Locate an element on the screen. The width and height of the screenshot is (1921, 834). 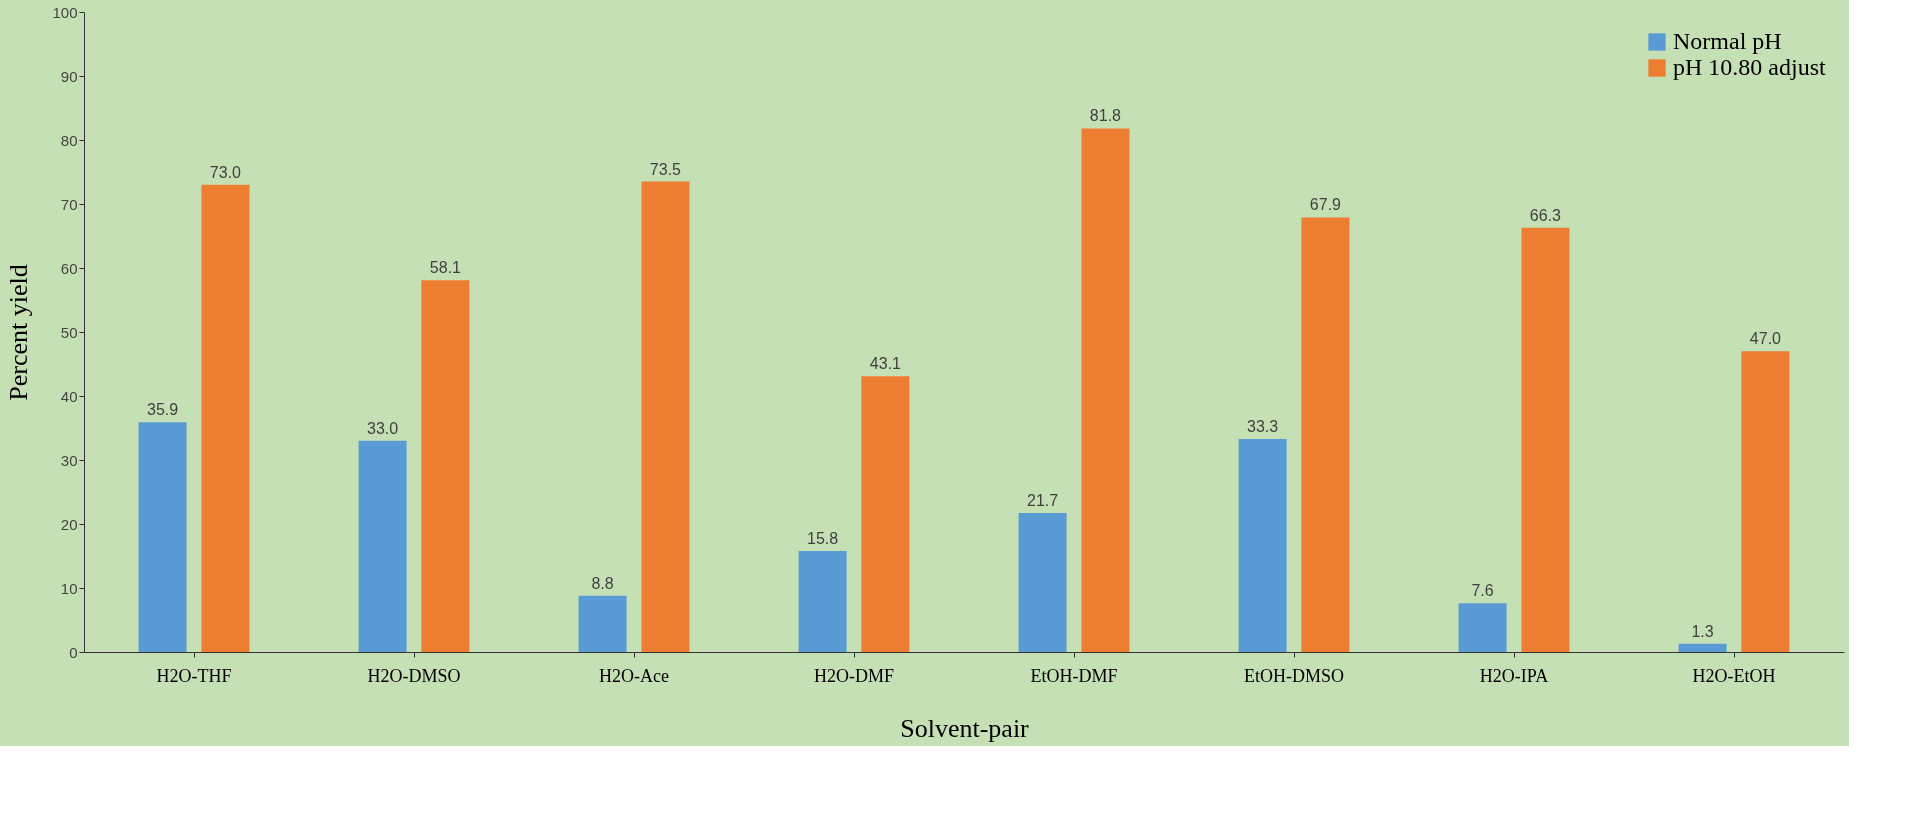
text: 81.8 is located at coordinates (1105, 116).